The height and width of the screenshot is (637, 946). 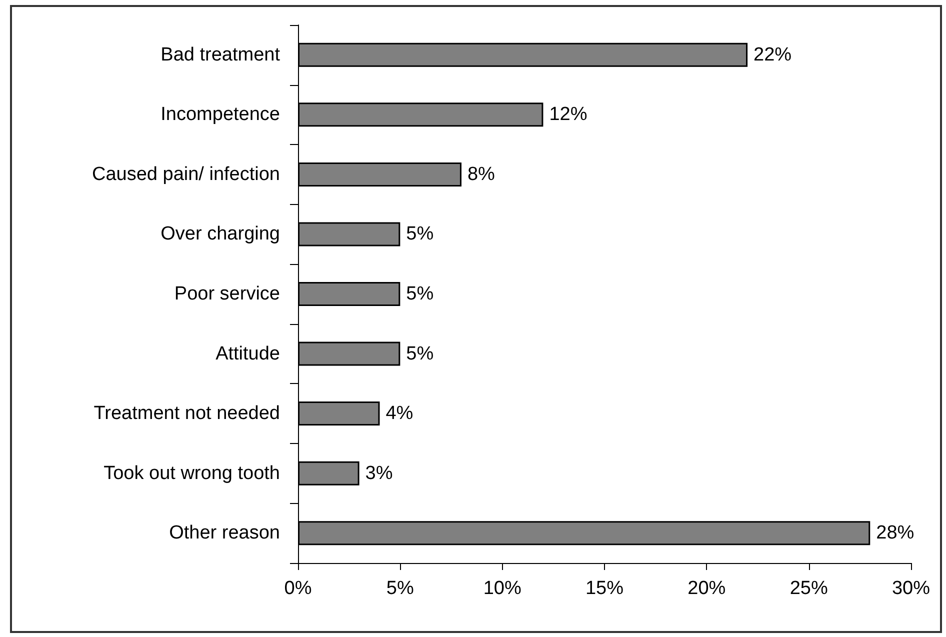 What do you see at coordinates (220, 234) in the screenshot?
I see `y-tick-label: Over charging` at bounding box center [220, 234].